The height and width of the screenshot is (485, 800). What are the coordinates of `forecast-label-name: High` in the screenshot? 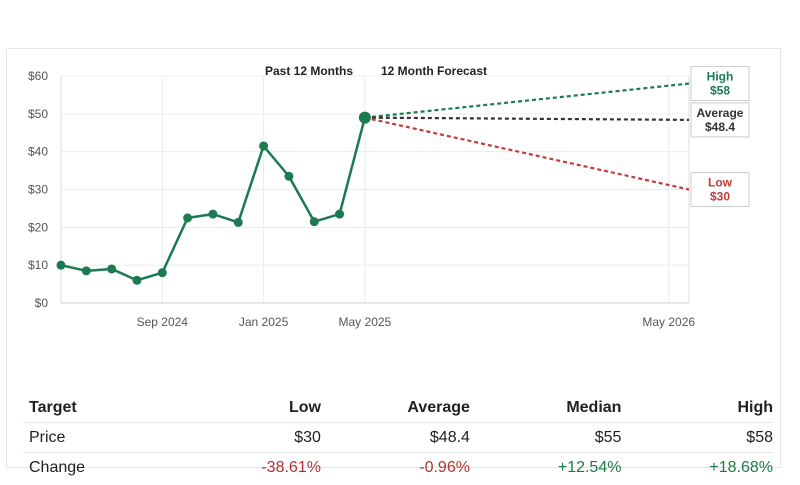 It's located at (720, 77).